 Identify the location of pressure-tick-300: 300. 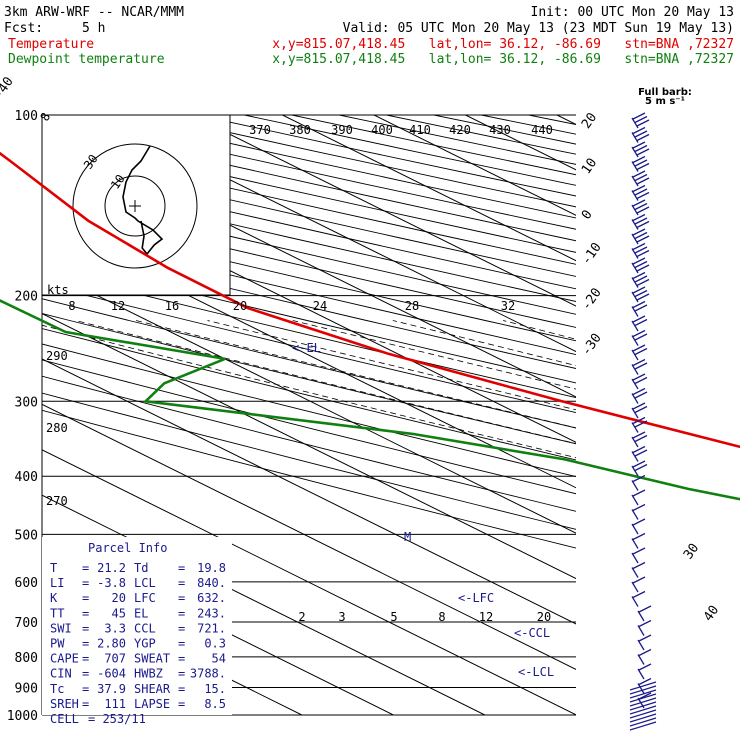
(26, 402).